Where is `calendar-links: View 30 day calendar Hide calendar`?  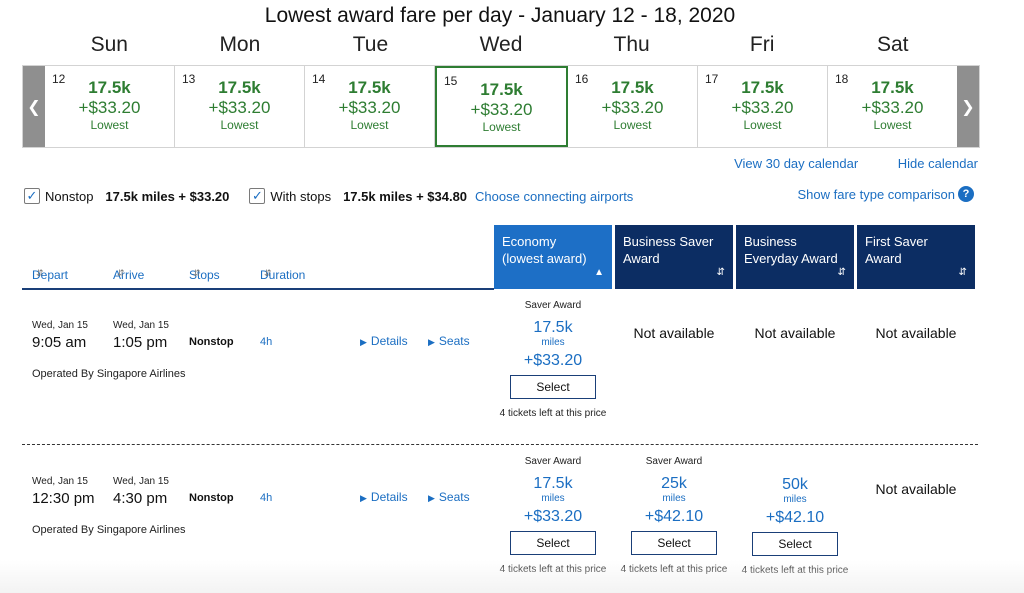
calendar-links: View 30 day calendar Hide calendar is located at coordinates (838, 163).